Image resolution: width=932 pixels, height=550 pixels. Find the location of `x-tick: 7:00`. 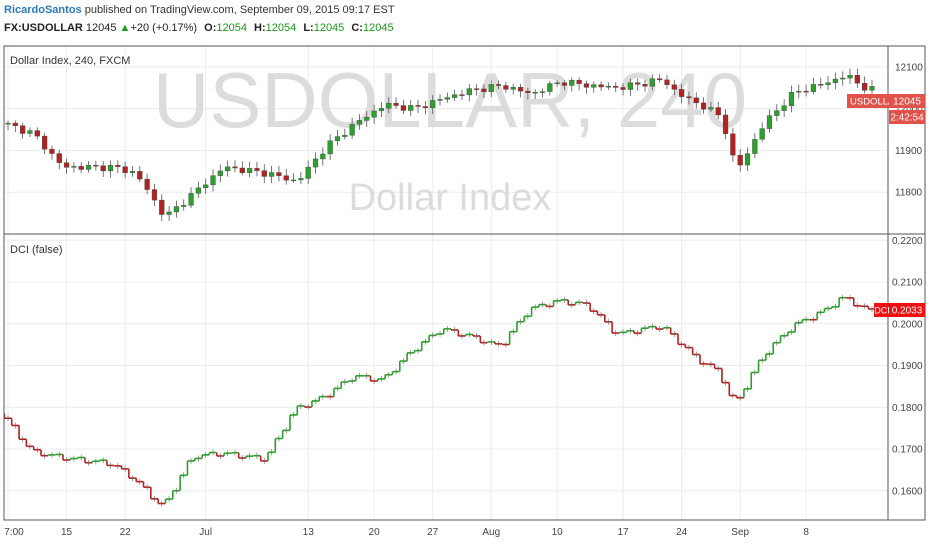

x-tick: 7:00 is located at coordinates (14, 532).